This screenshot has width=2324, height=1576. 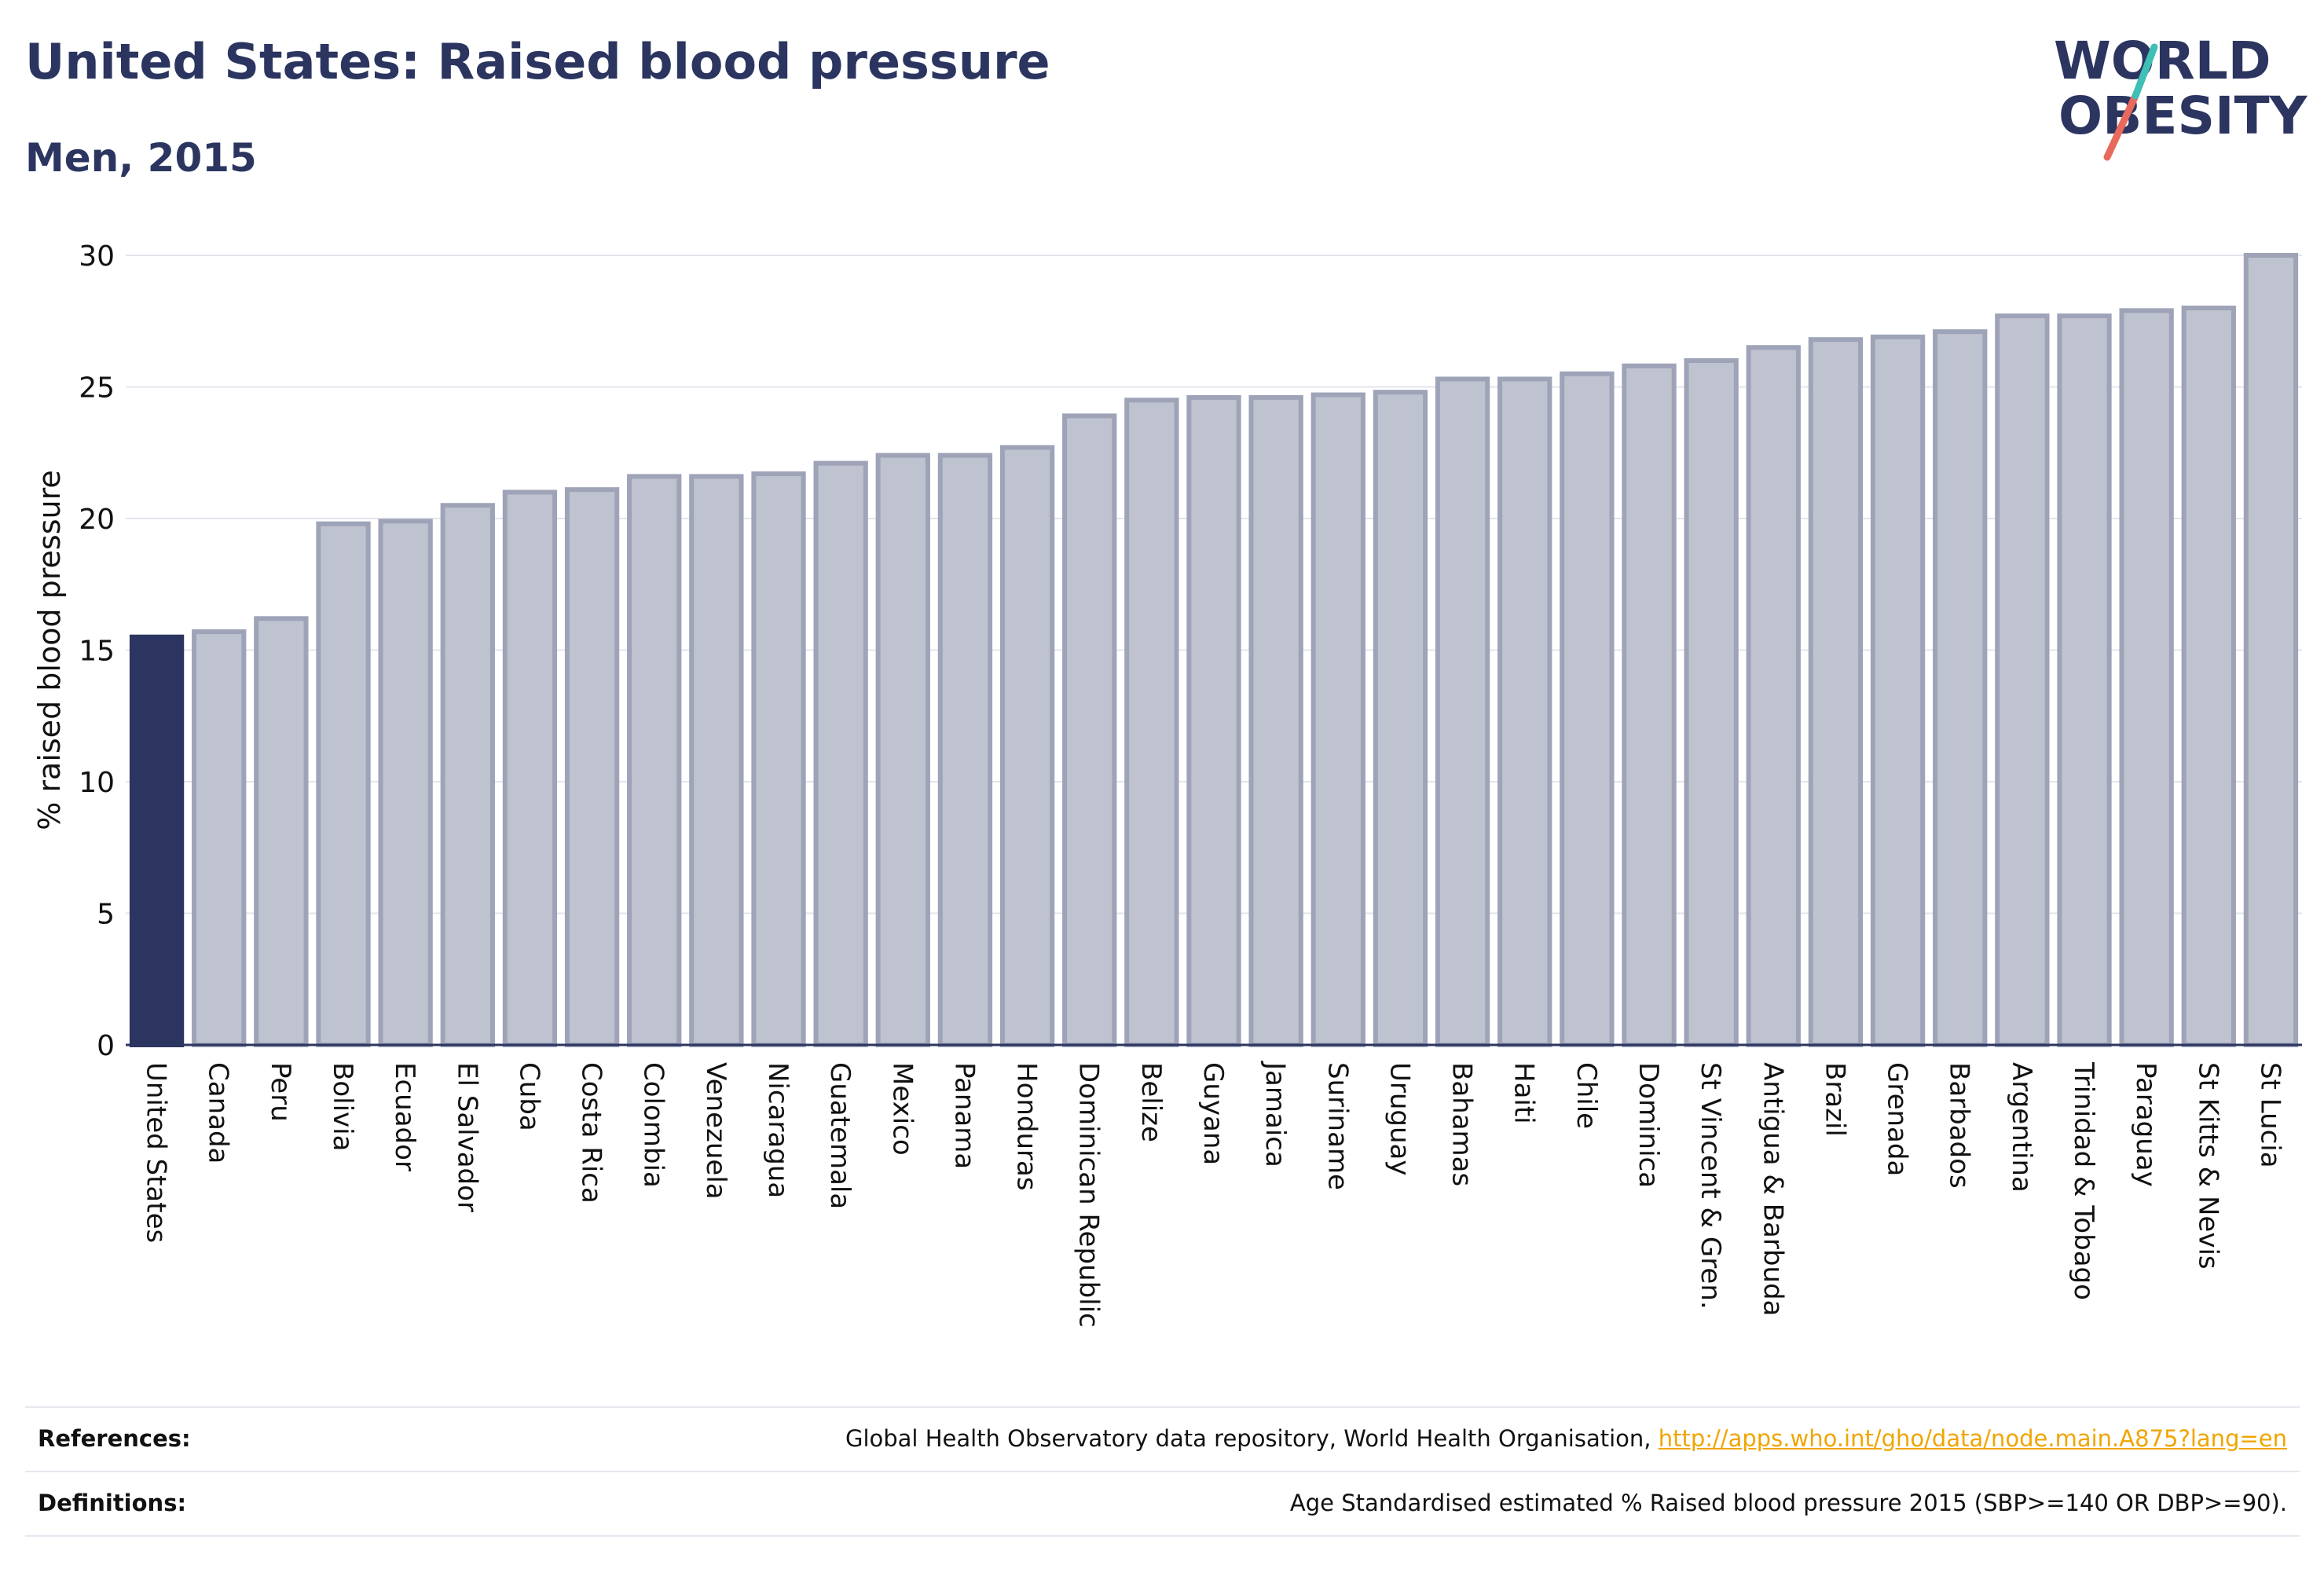 What do you see at coordinates (1151, 1102) in the screenshot?
I see `x-tick-label: Belize` at bounding box center [1151, 1102].